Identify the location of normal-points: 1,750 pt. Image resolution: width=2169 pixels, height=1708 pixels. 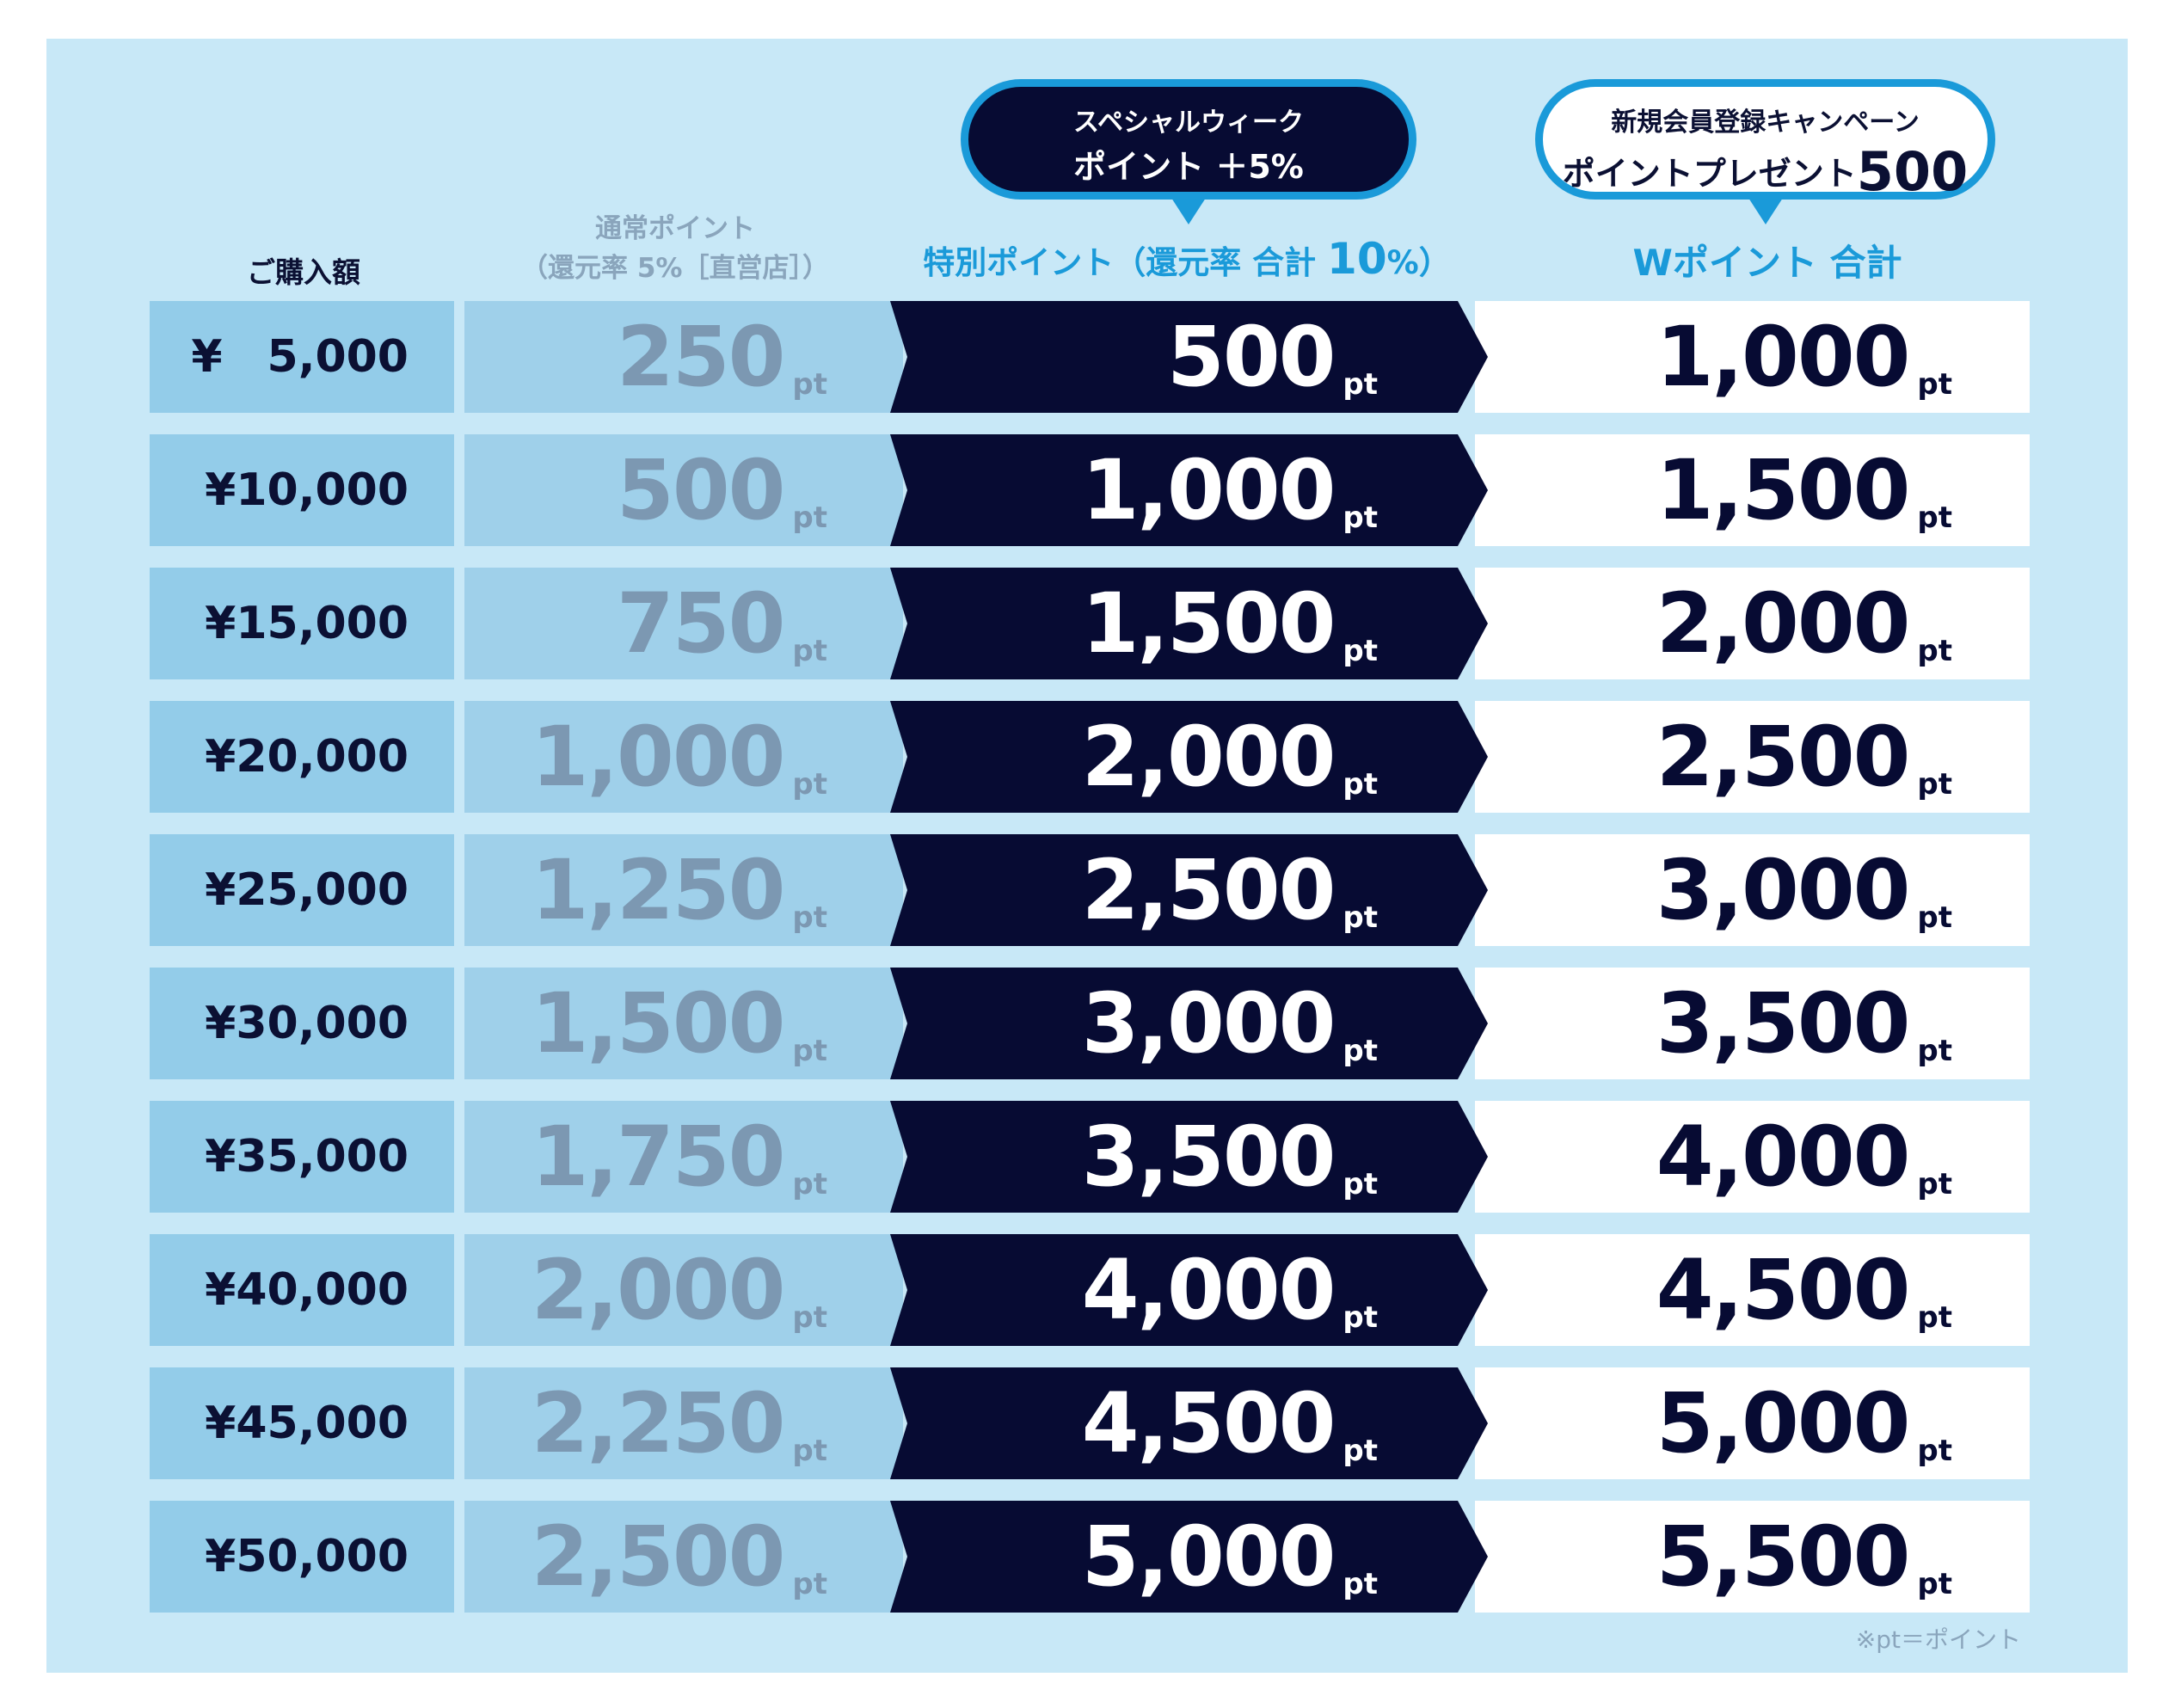
(684, 1157).